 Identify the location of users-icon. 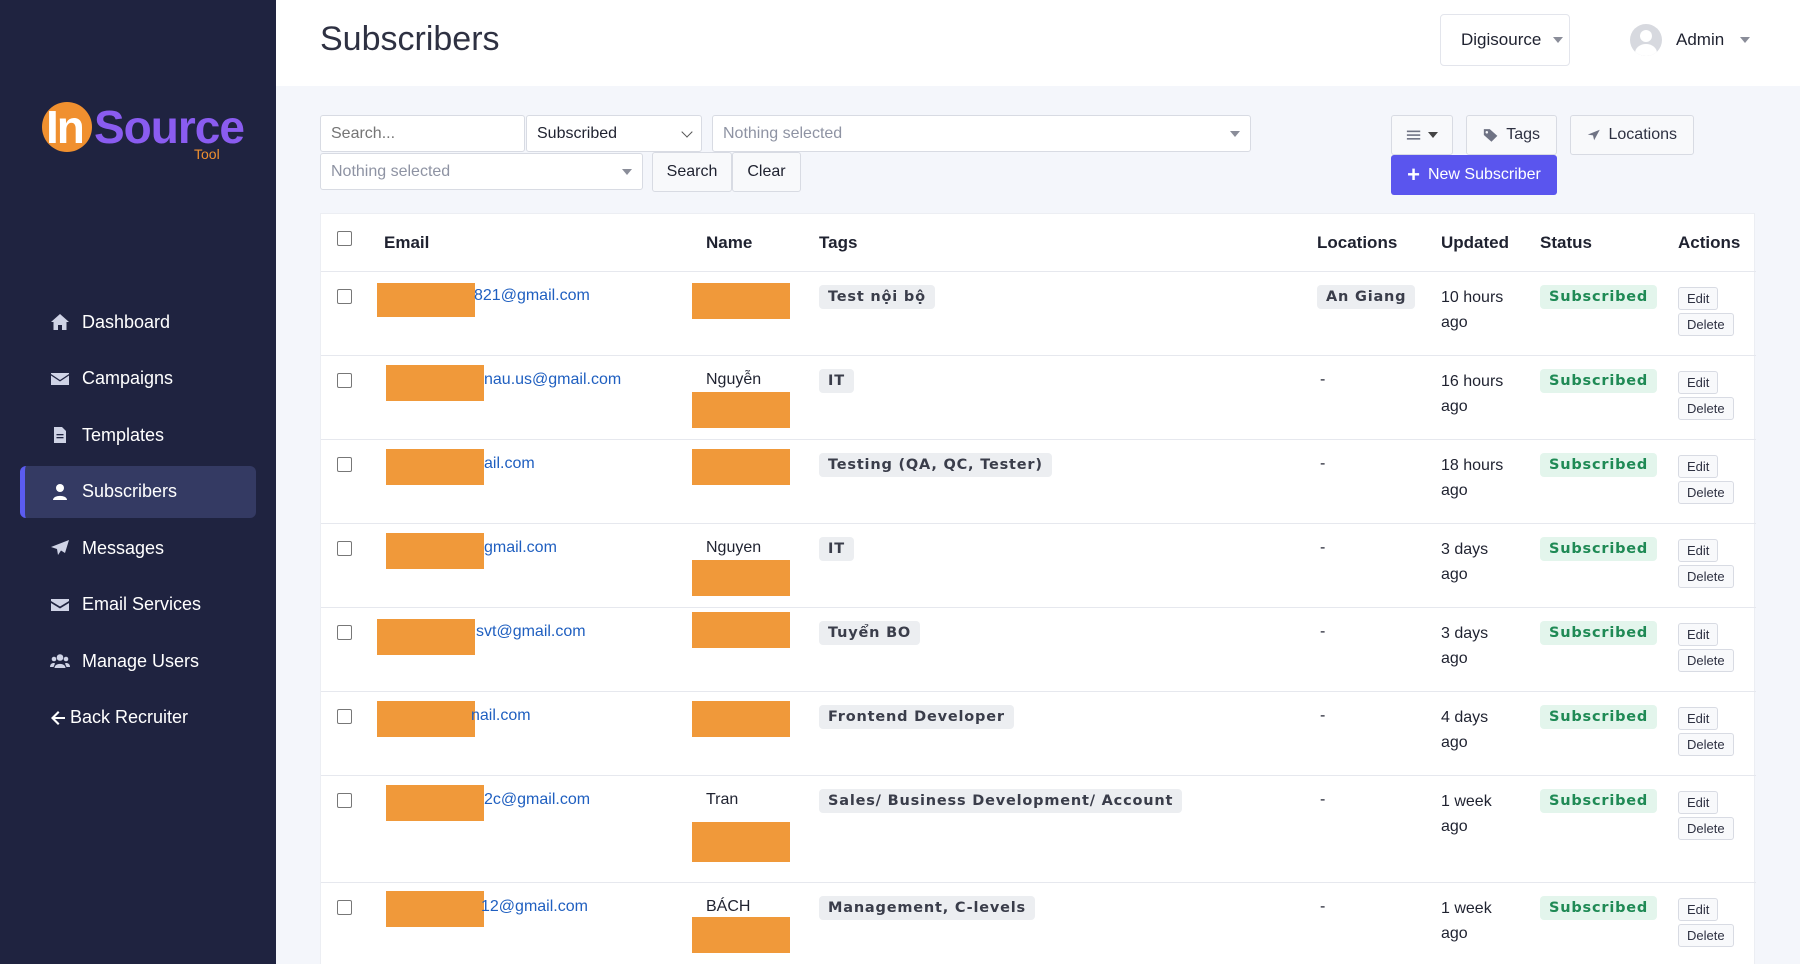
(60, 661).